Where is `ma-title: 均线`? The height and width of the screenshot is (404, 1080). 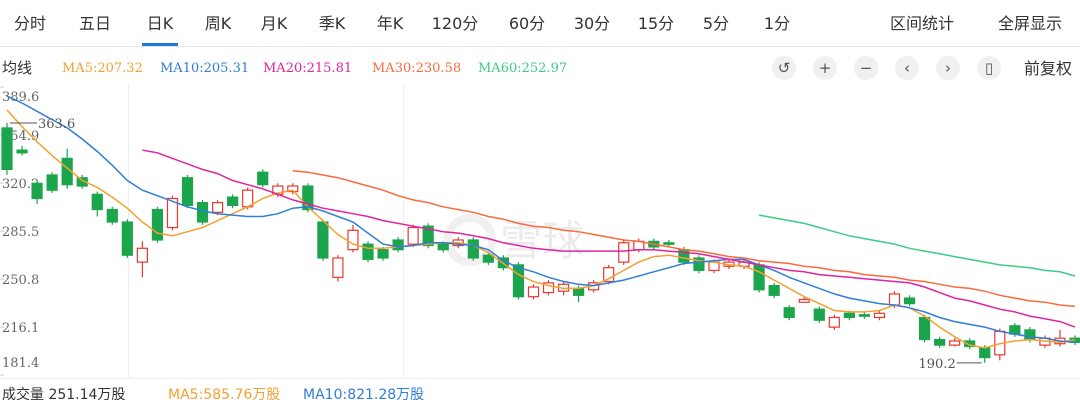 ma-title: 均线 is located at coordinates (17, 68).